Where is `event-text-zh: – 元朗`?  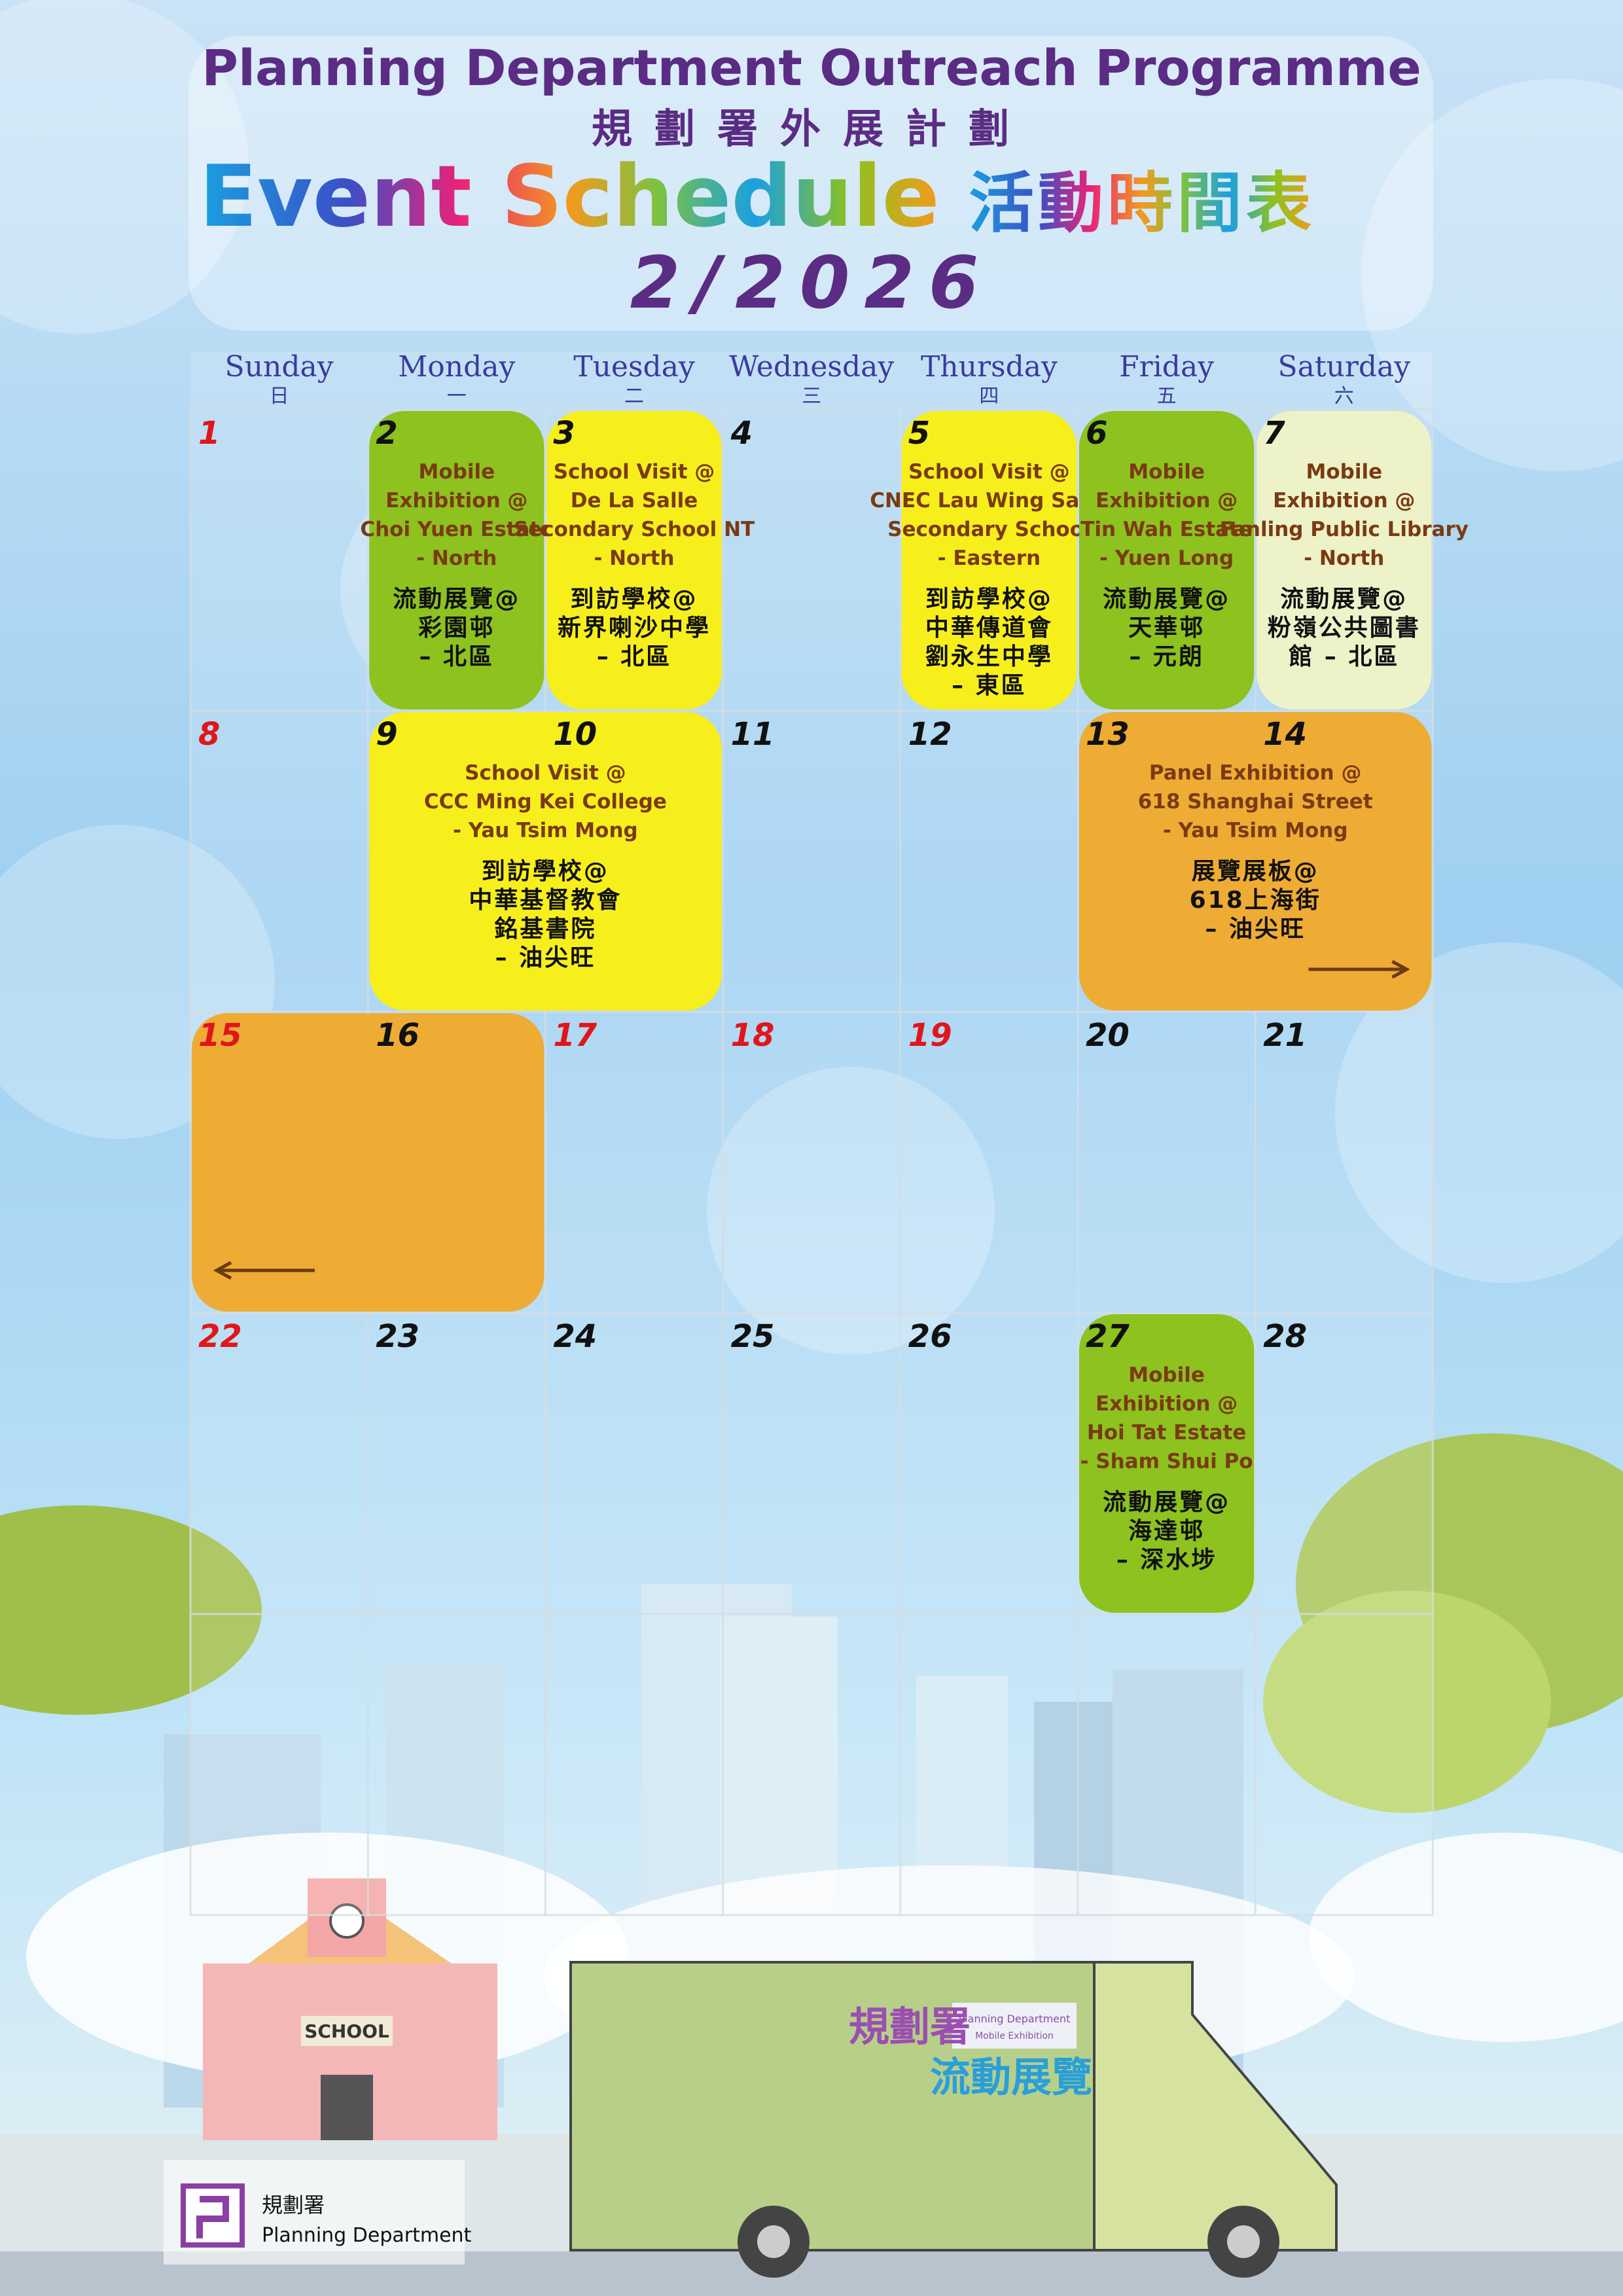 event-text-zh: – 元朗 is located at coordinates (1166, 656).